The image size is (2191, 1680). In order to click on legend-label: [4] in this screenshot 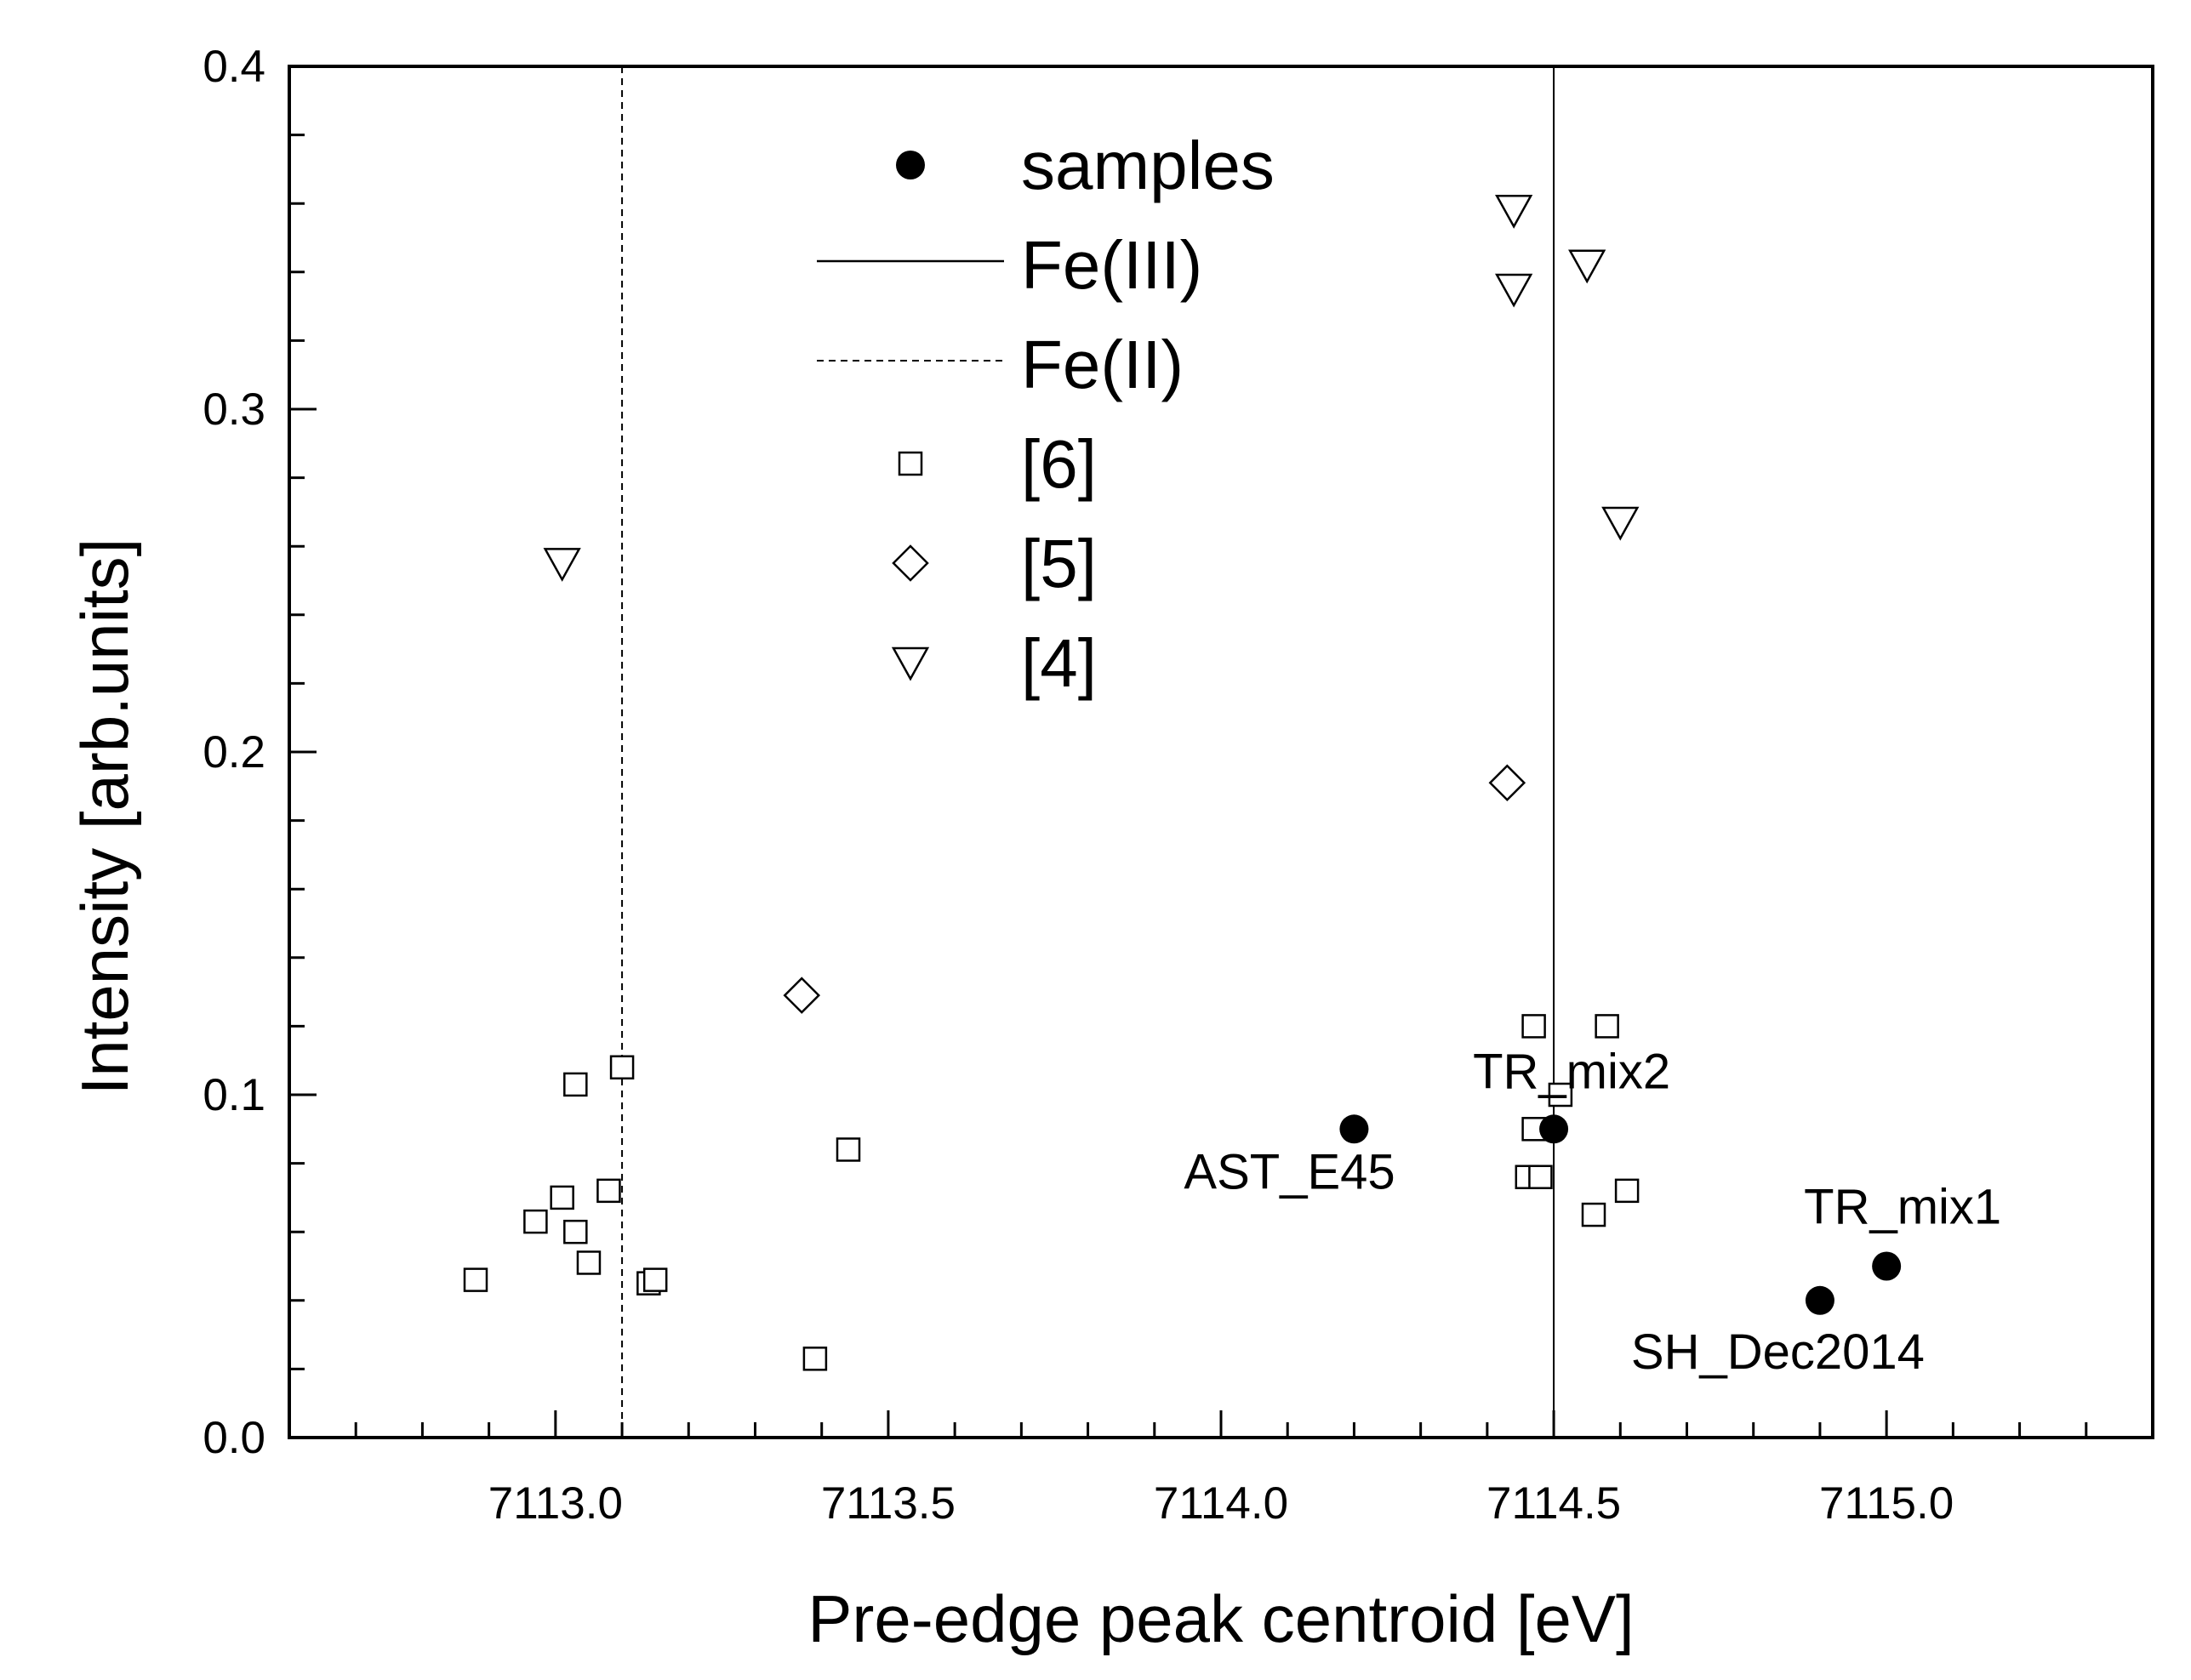, I will do `click(1059, 663)`.